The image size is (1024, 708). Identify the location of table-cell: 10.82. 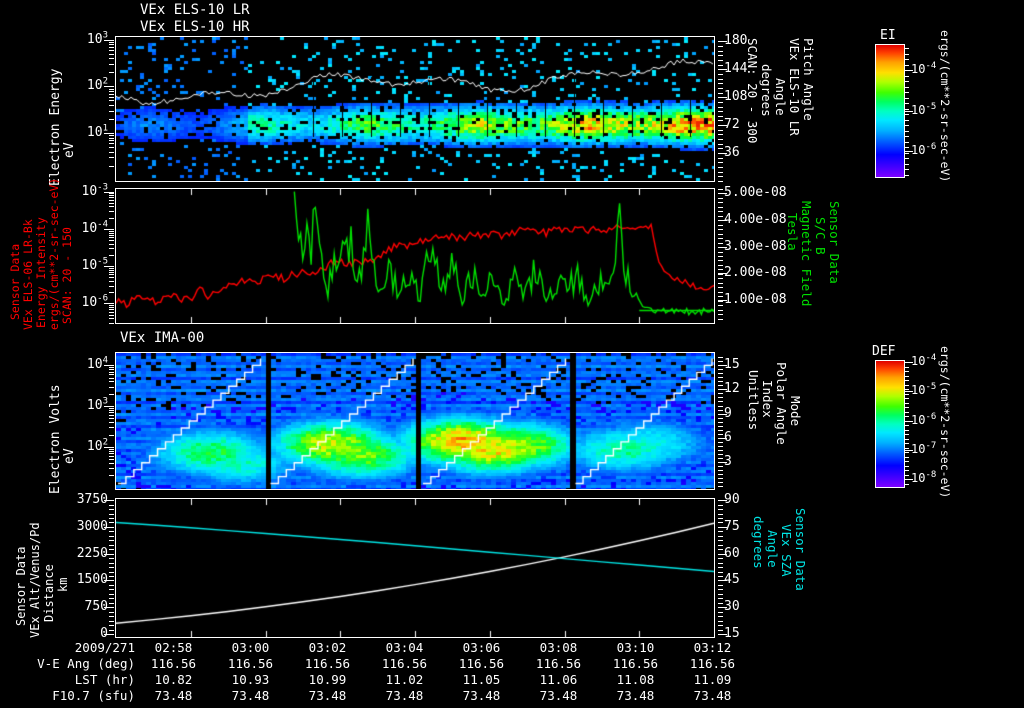
(173, 679).